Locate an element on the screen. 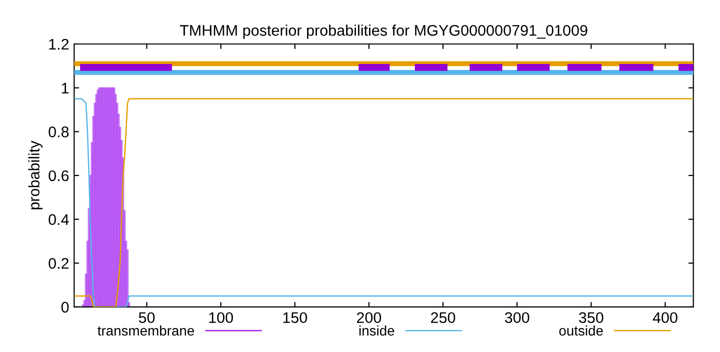 This screenshot has width=720, height=352. x-tick-label: 400 is located at coordinates (665, 318).